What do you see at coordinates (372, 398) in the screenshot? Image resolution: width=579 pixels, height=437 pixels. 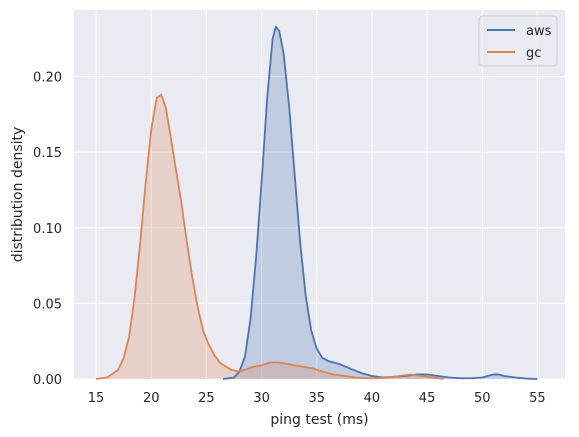 I see `x-tick-label: 40` at bounding box center [372, 398].